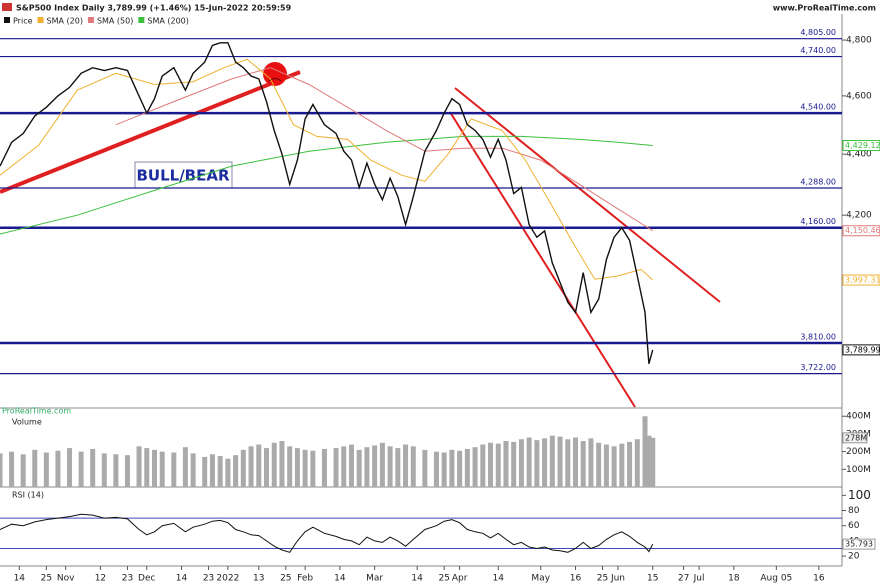  I want to click on y-tick-label: 80, so click(854, 511).